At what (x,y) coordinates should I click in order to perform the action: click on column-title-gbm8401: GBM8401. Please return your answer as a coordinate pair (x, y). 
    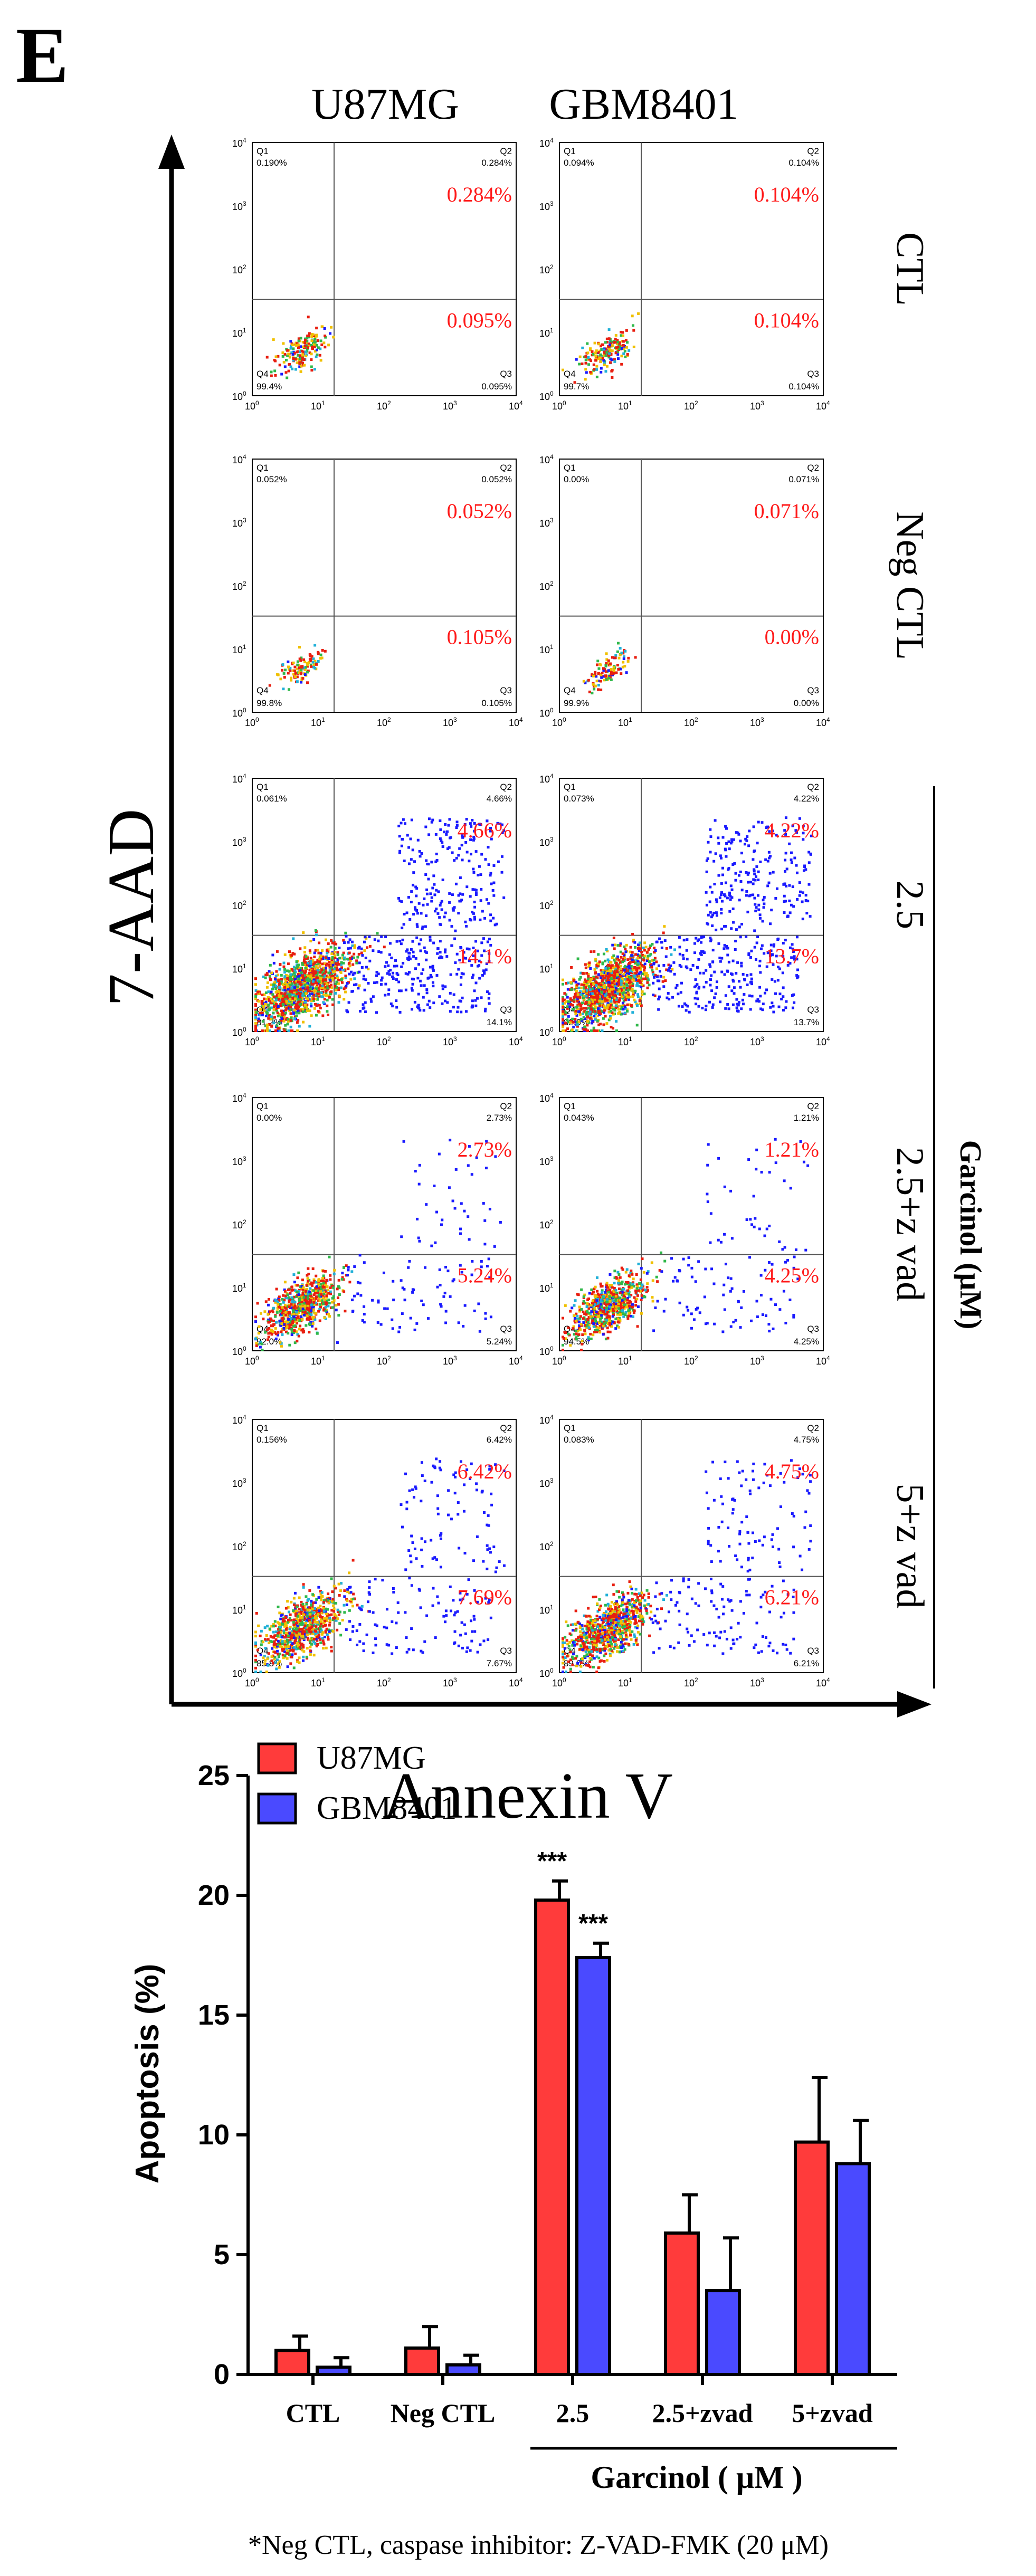
    Looking at the image, I should click on (643, 104).